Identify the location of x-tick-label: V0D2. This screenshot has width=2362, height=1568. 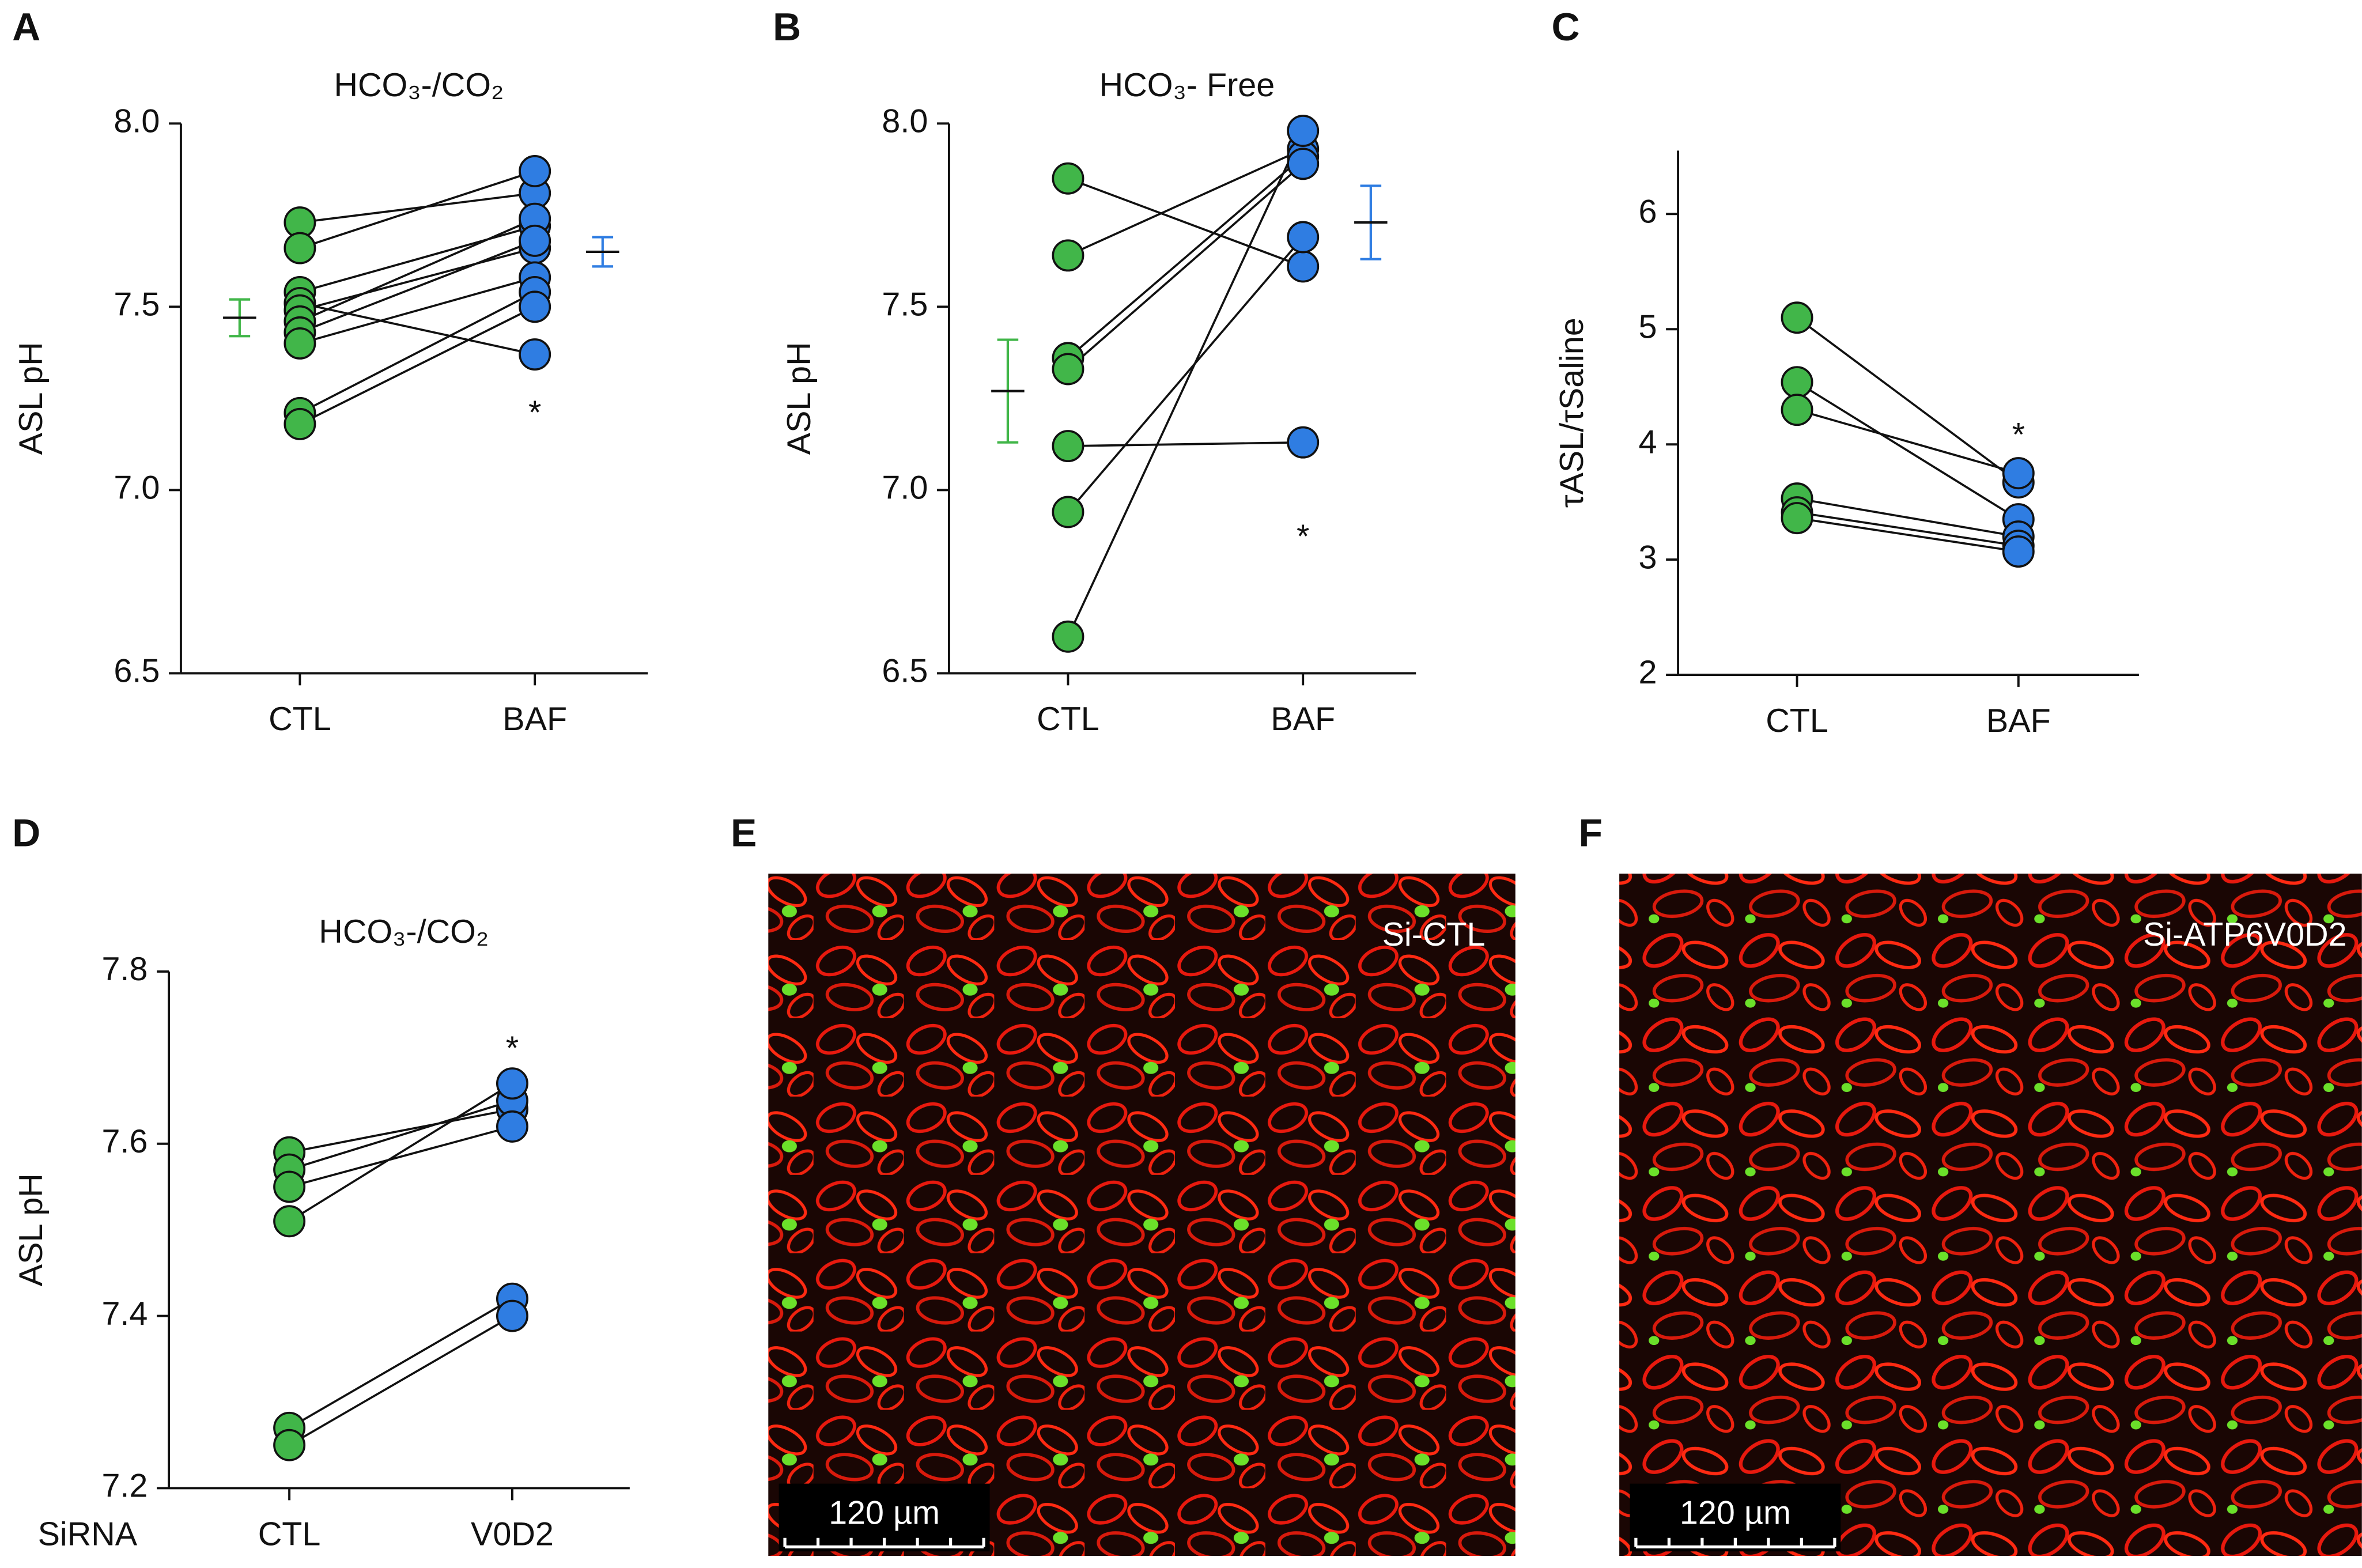
(512, 1534).